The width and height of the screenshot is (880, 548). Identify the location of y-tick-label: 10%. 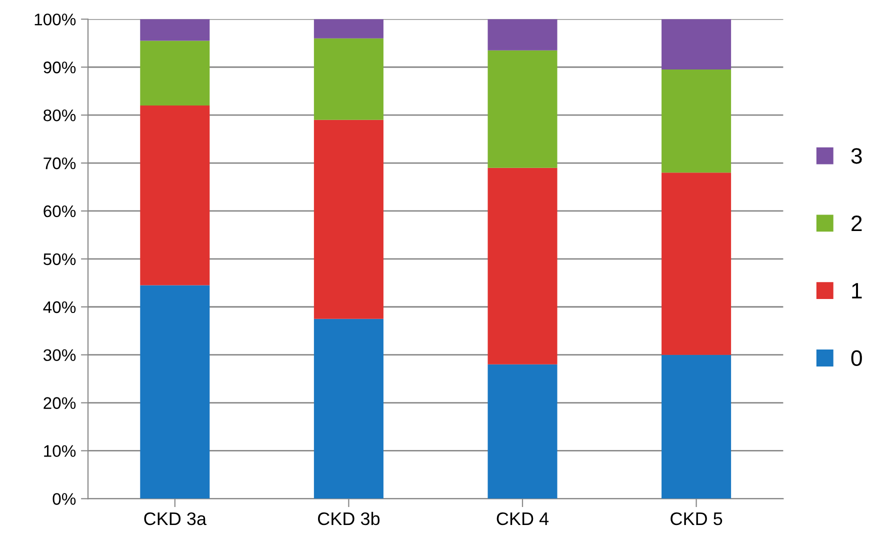
(60, 451).